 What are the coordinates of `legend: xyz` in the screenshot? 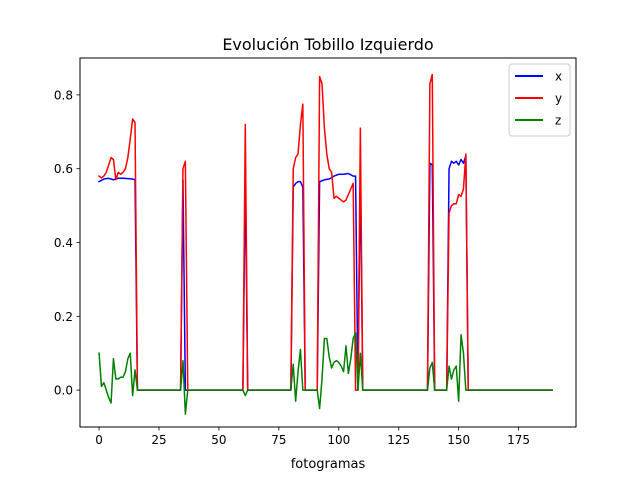 It's located at (539, 100).